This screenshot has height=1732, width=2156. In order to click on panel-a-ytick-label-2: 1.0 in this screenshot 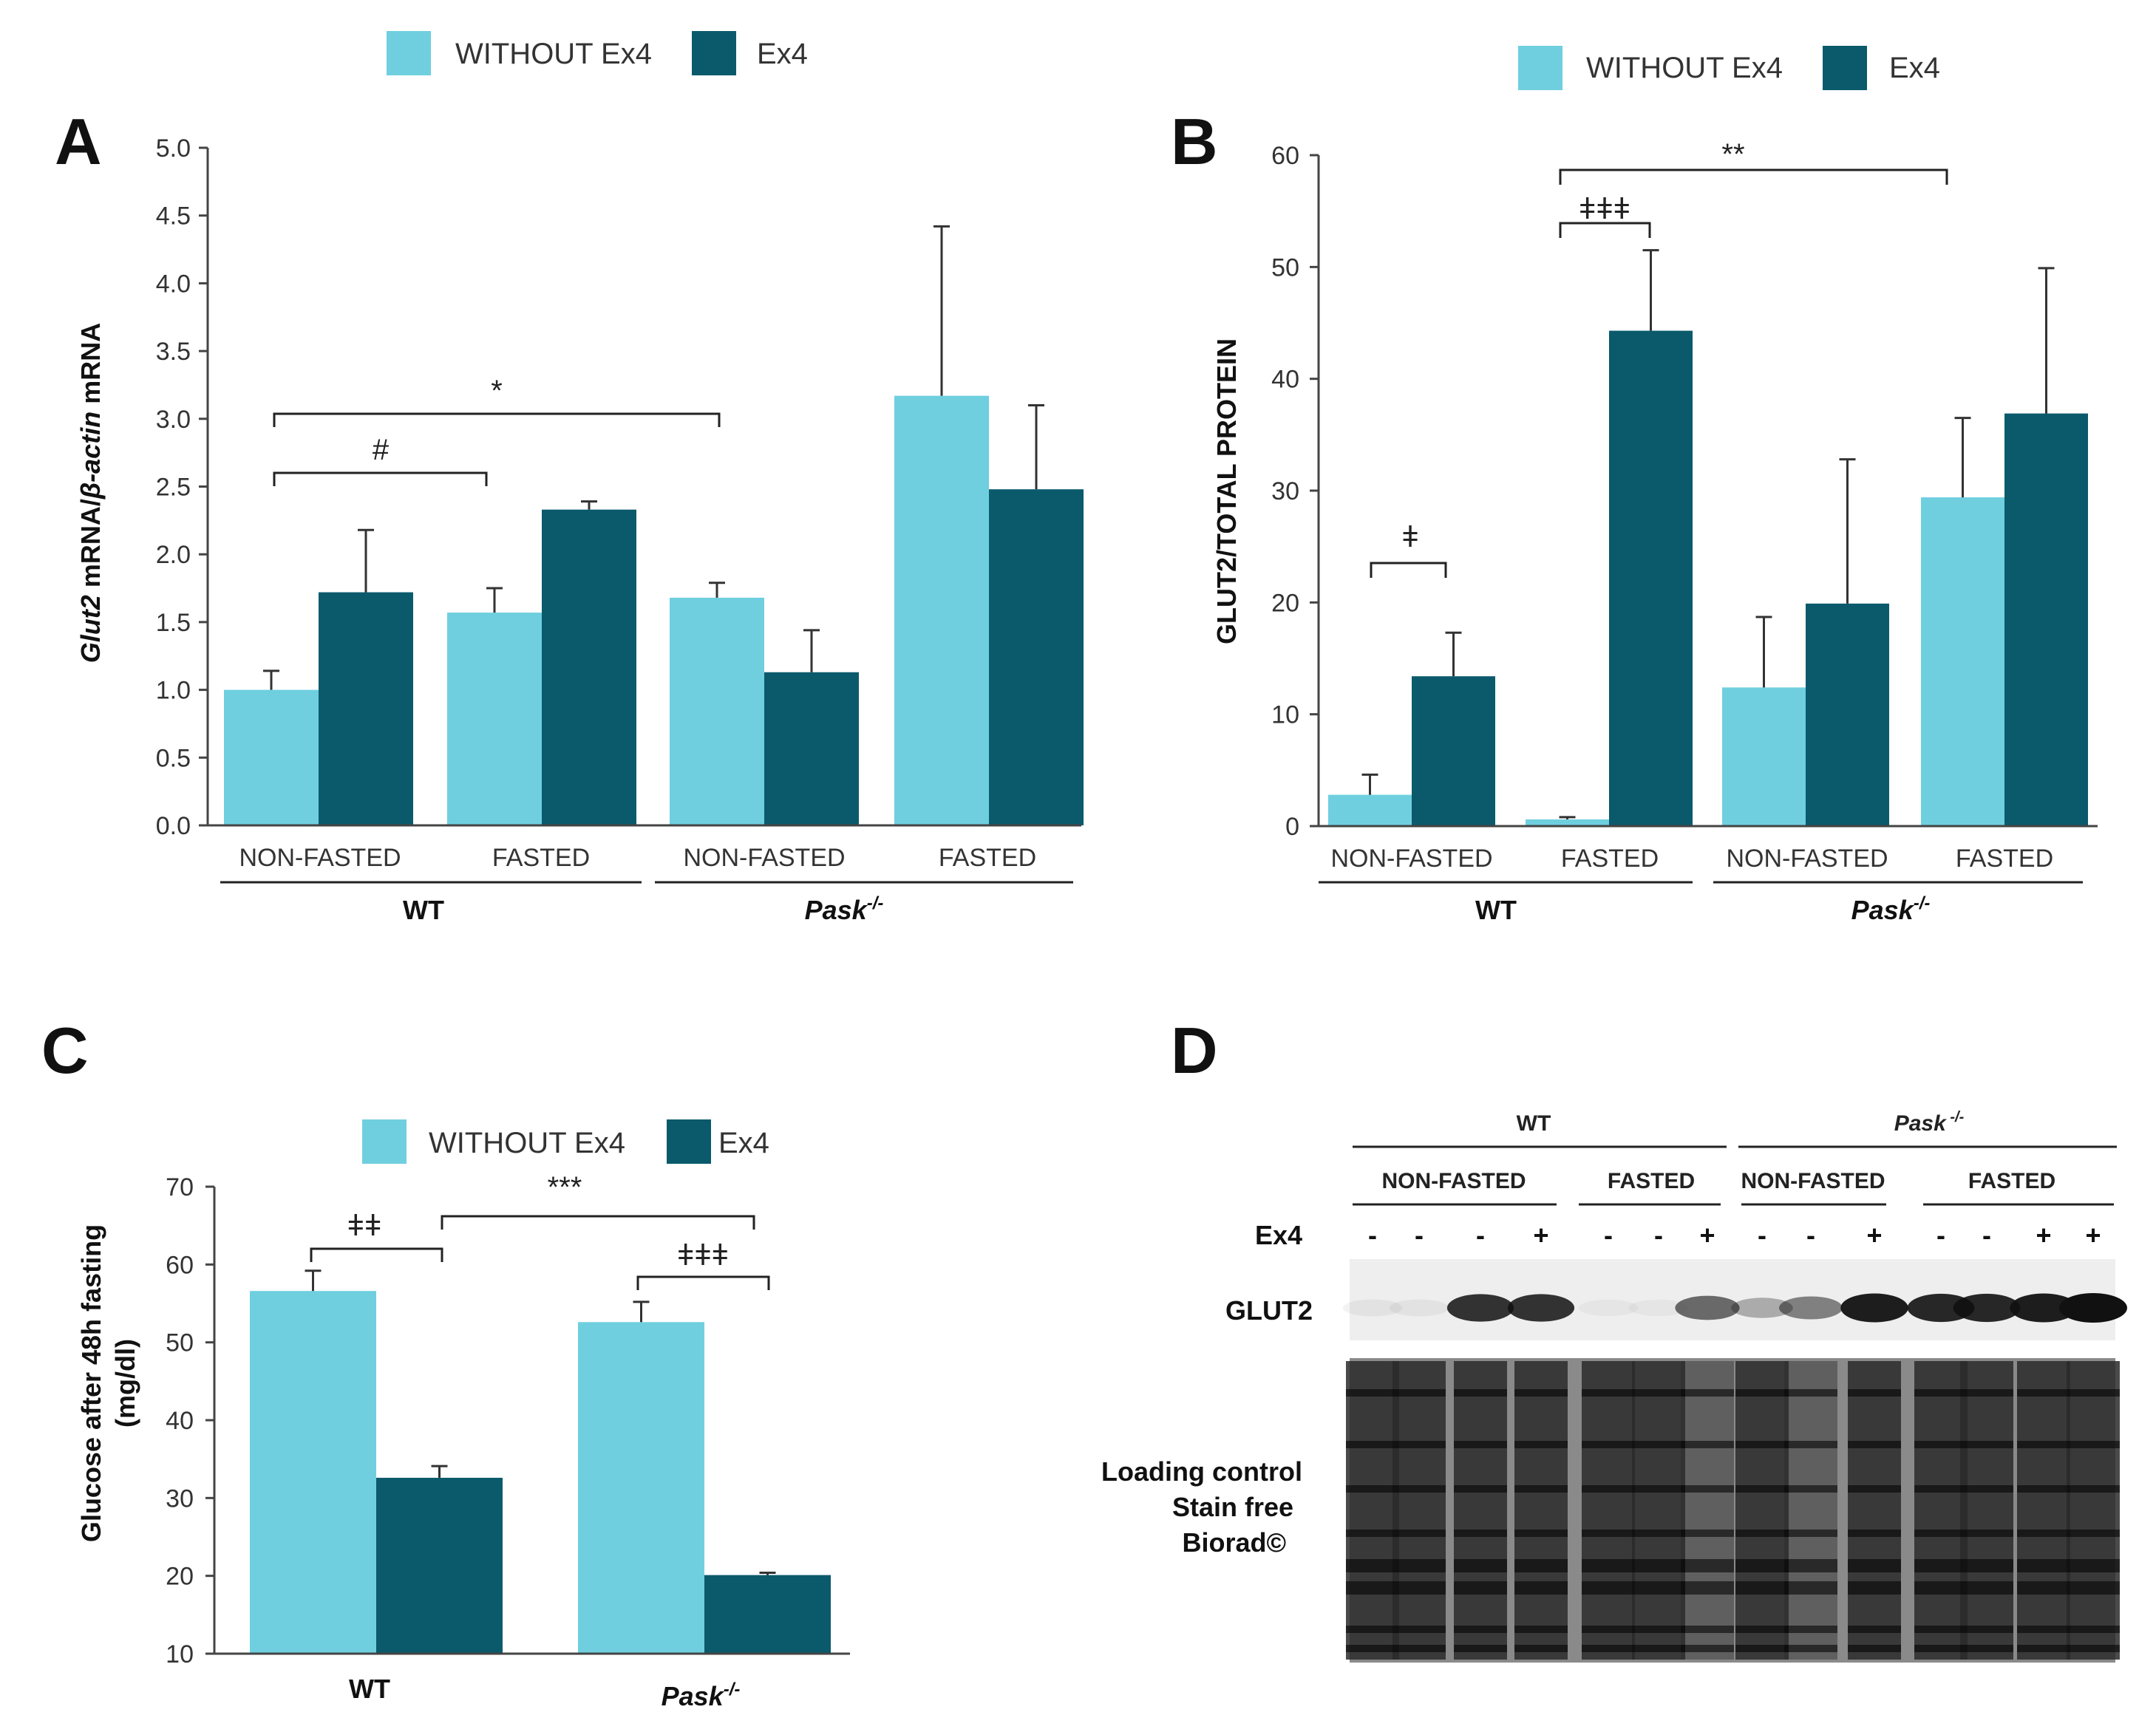, I will do `click(173, 691)`.